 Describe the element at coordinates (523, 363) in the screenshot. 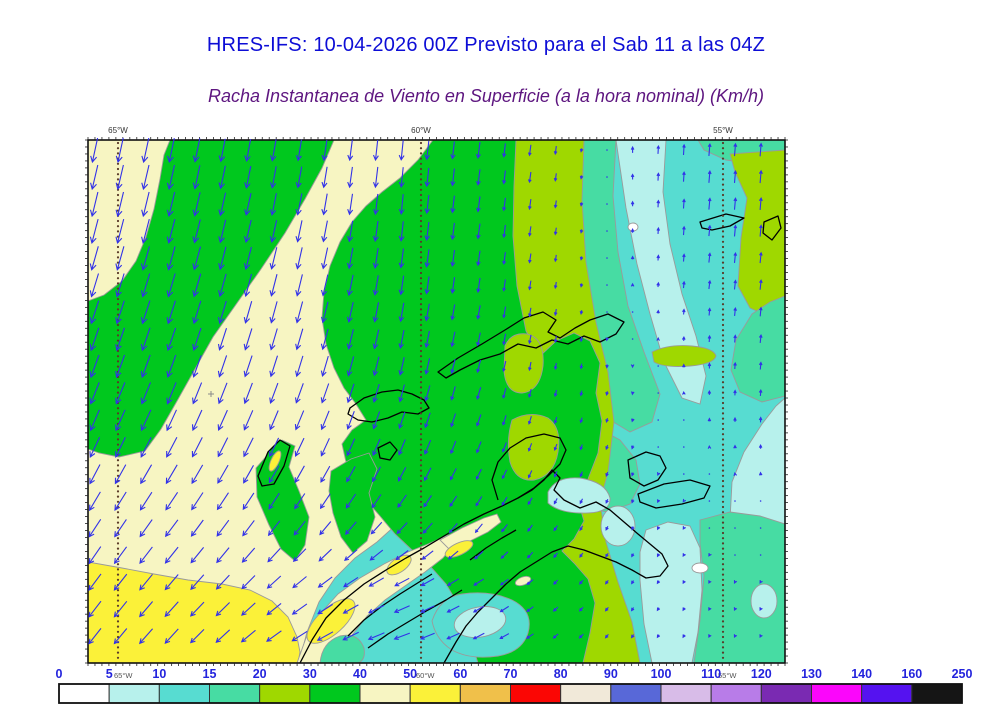

I see `pocket-20-30-a` at that location.